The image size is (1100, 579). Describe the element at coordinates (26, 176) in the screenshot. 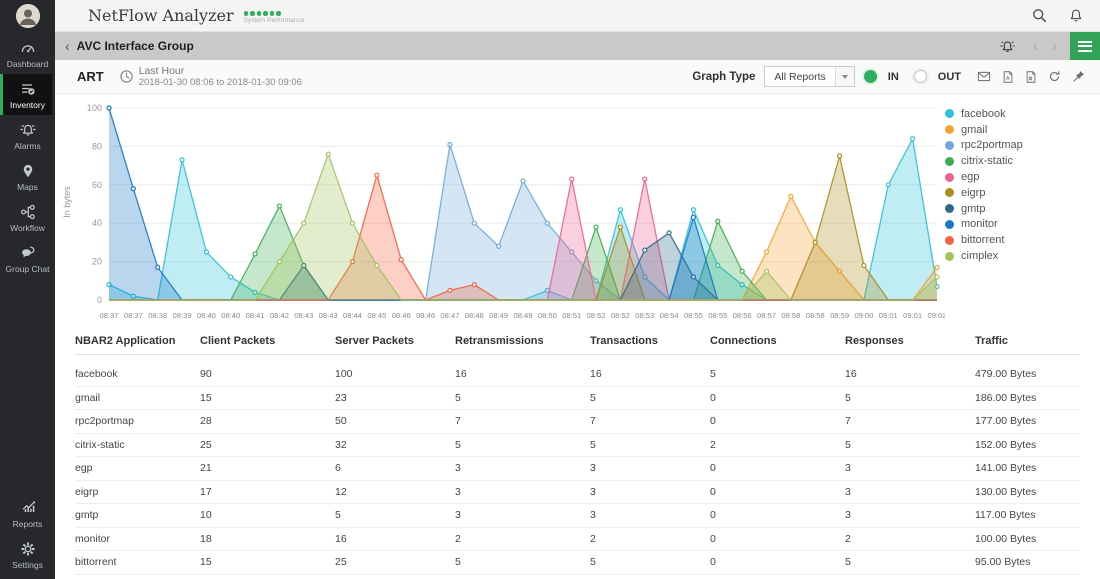

I see `sidebar-item-maps: Maps` at that location.